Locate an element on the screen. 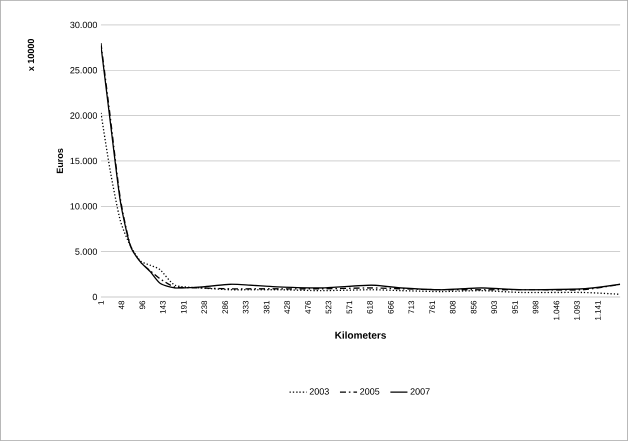  legend-label: 2003 is located at coordinates (319, 391).